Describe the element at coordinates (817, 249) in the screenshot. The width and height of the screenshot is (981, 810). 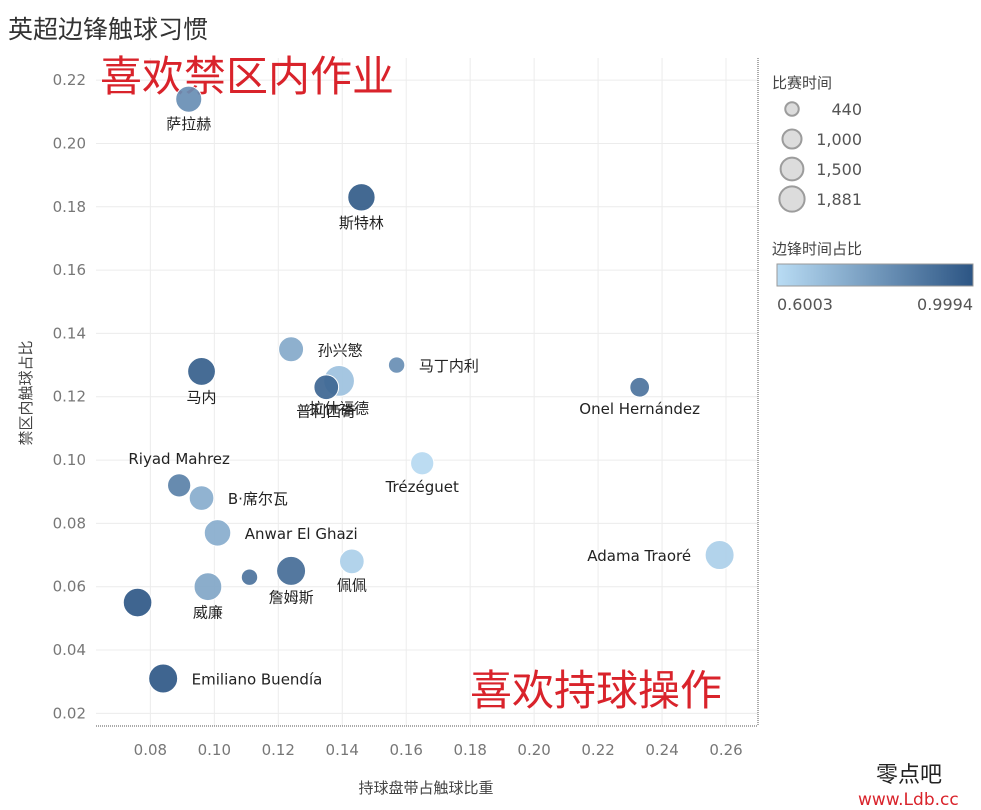
I see `color-legend-title: 边锋时间占比` at that location.